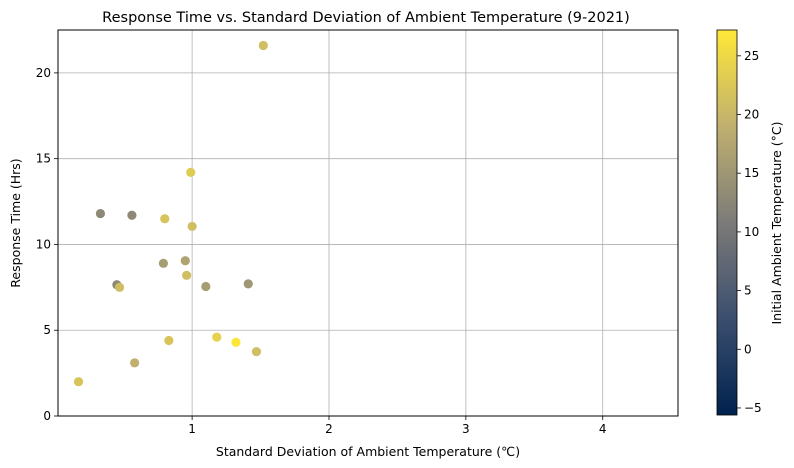 The image size is (794, 468). Describe the element at coordinates (43, 244) in the screenshot. I see `y-tick-label: 10` at that location.